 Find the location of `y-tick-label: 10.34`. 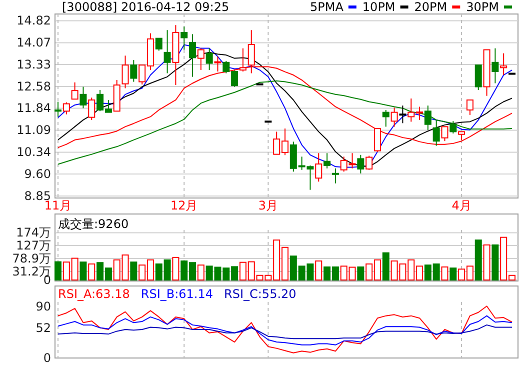

y-tick-label: 10.34 is located at coordinates (33, 152).